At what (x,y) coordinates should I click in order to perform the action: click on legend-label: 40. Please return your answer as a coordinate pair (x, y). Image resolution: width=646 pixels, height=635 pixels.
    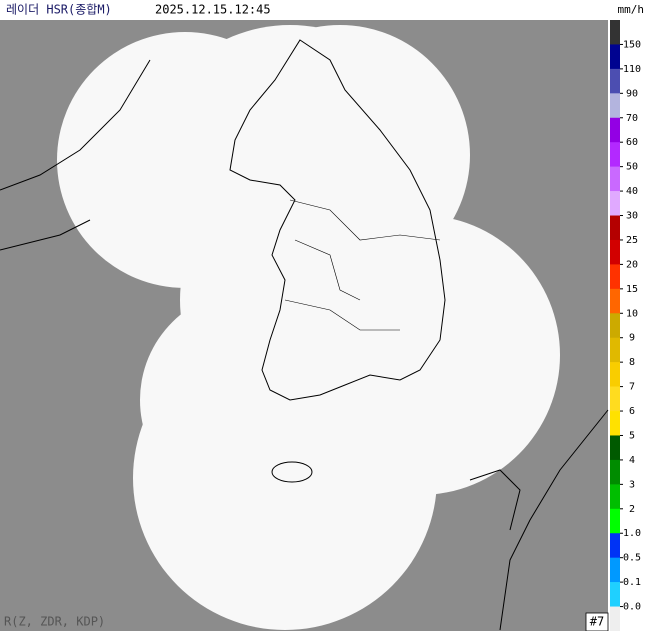
    Looking at the image, I should click on (632, 191).